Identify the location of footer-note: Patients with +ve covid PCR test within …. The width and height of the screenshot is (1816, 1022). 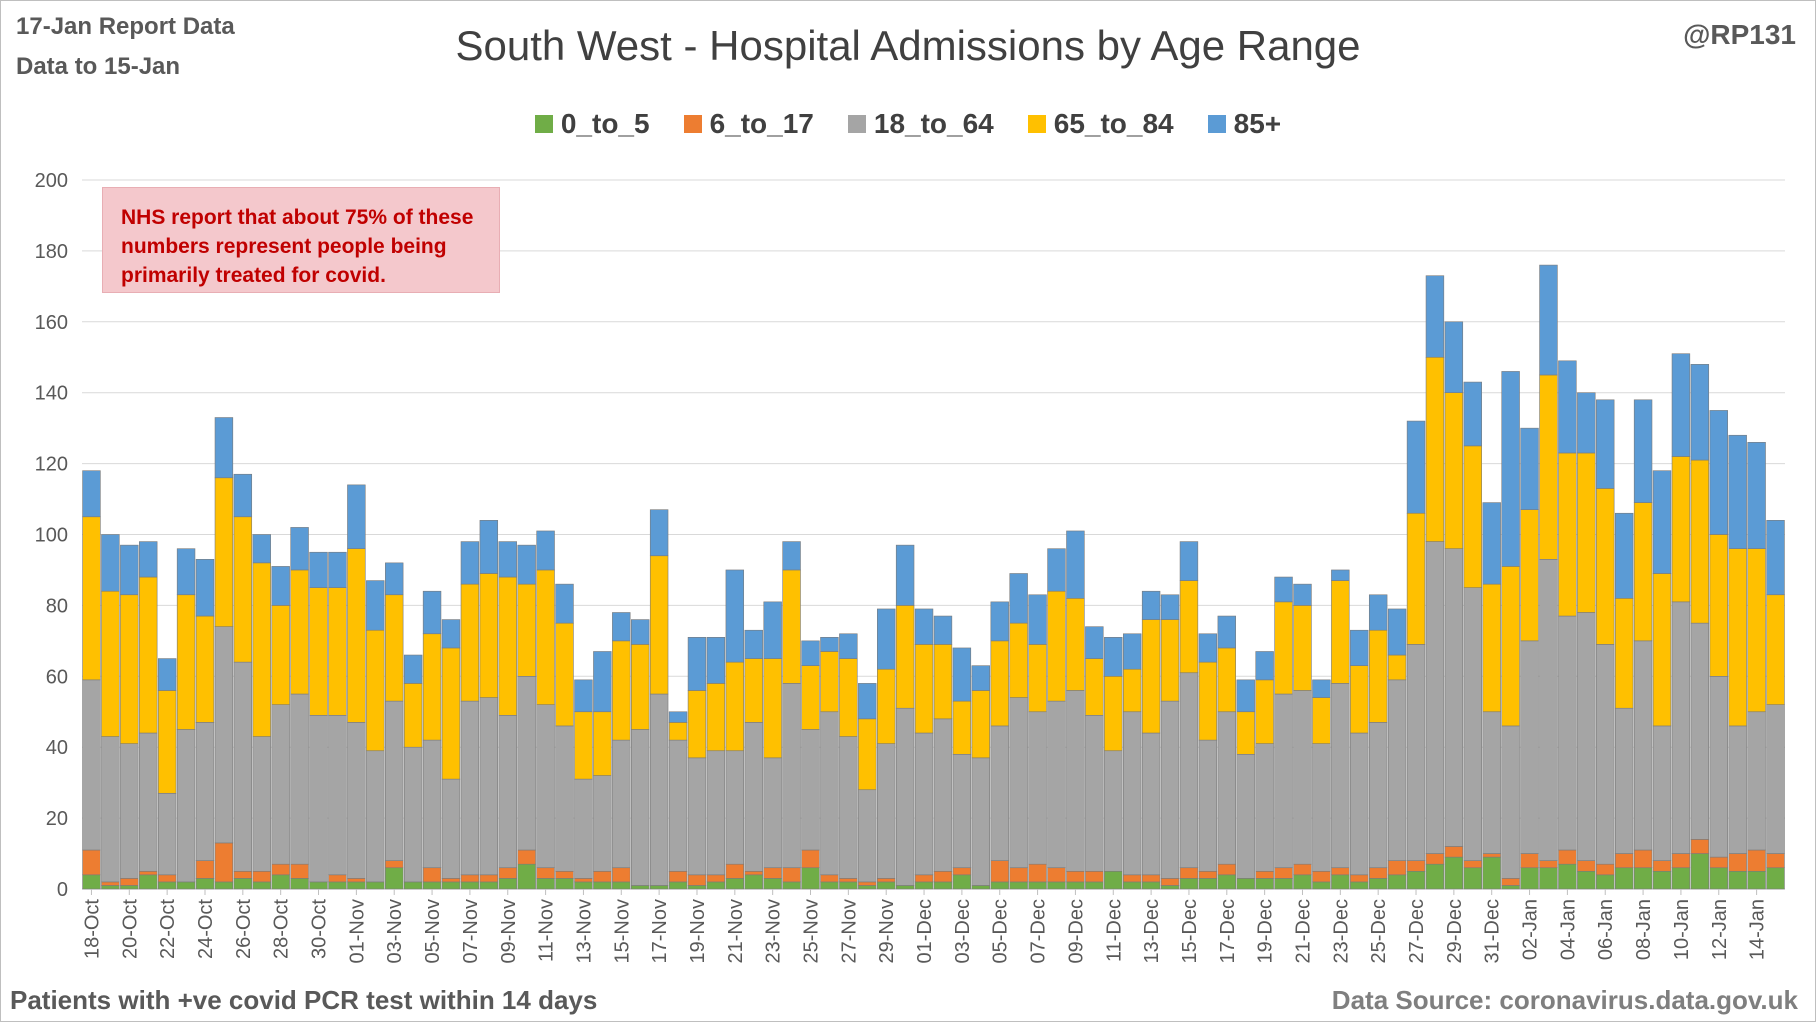
(304, 1000).